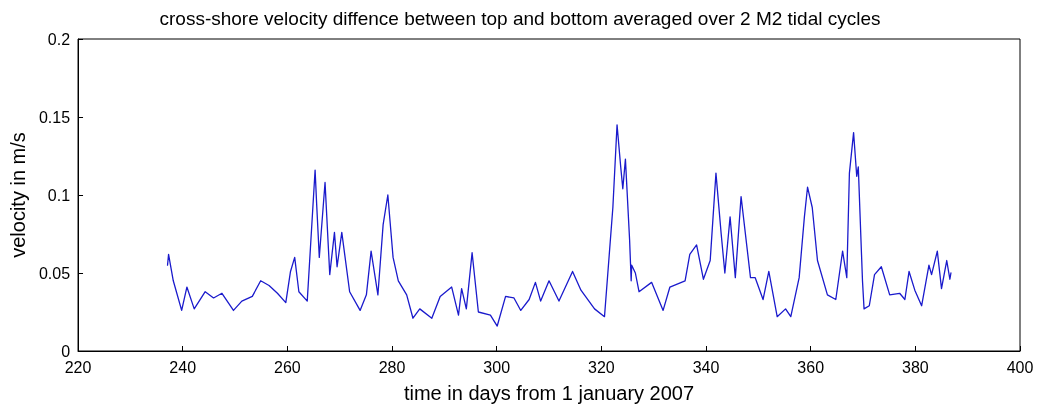 This screenshot has width=1040, height=414. Describe the element at coordinates (601, 367) in the screenshot. I see `x-tick-label: 320` at that location.